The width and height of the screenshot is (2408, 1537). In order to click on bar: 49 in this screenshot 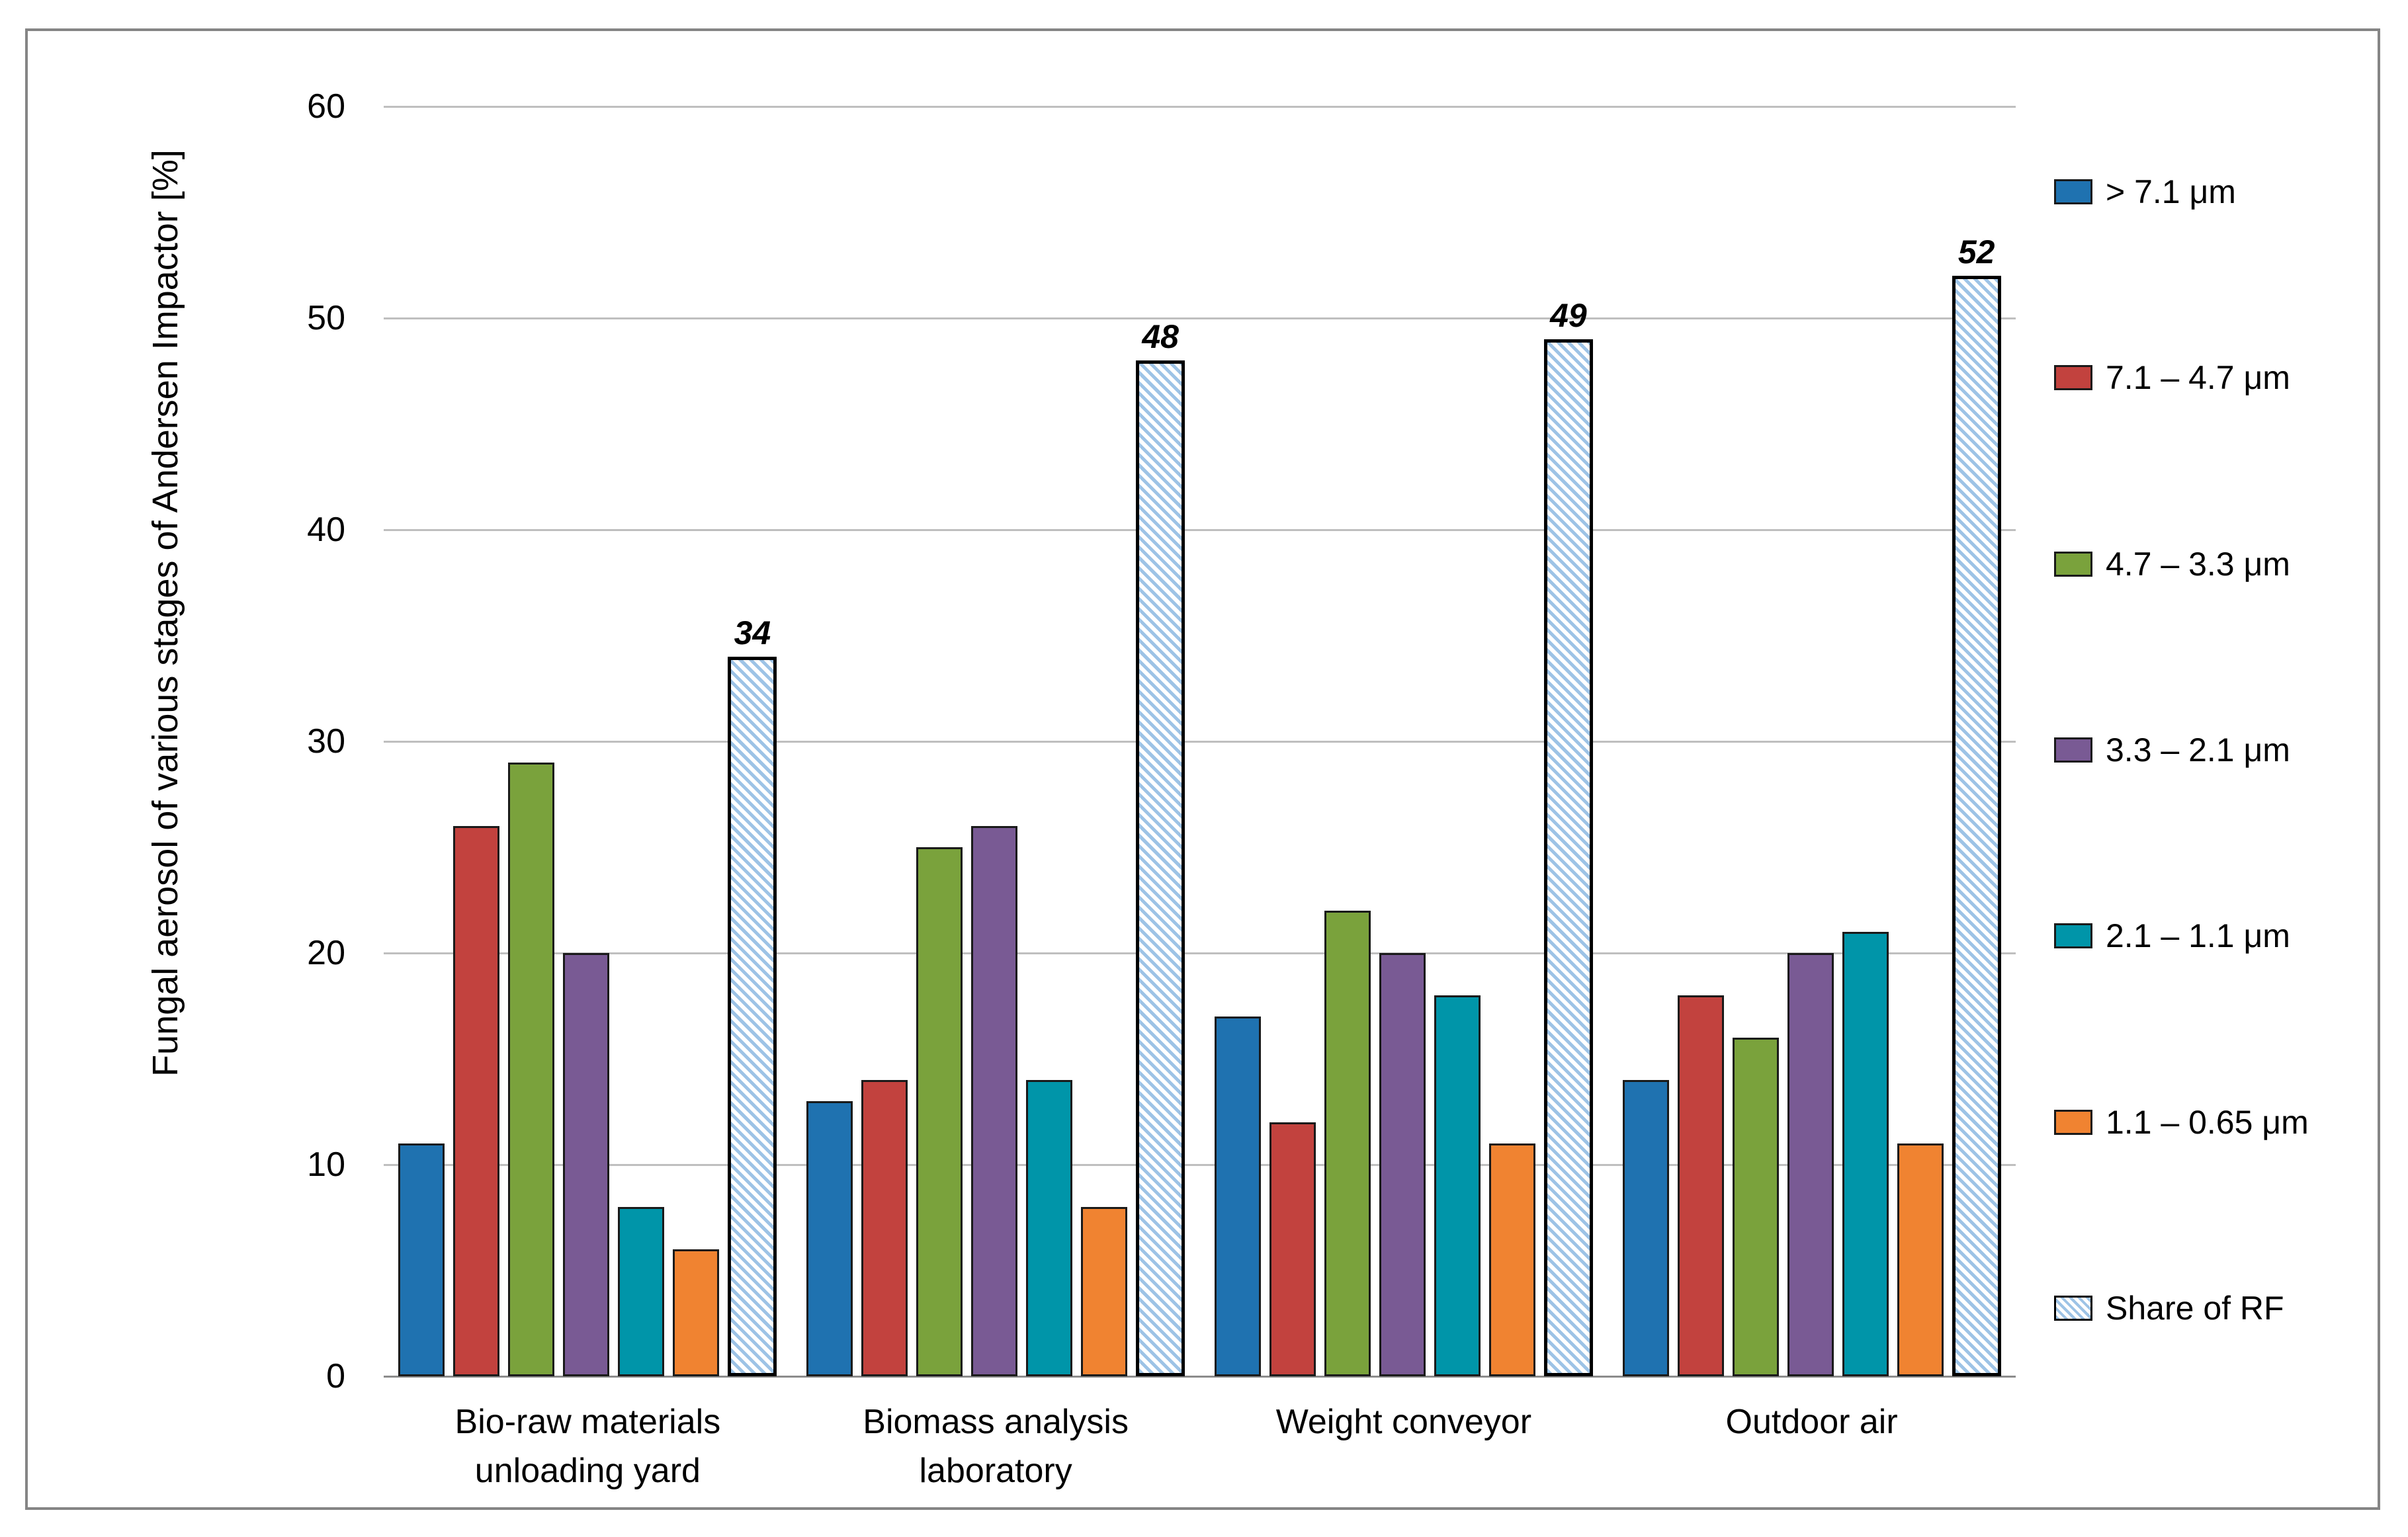, I will do `click(1568, 836)`.